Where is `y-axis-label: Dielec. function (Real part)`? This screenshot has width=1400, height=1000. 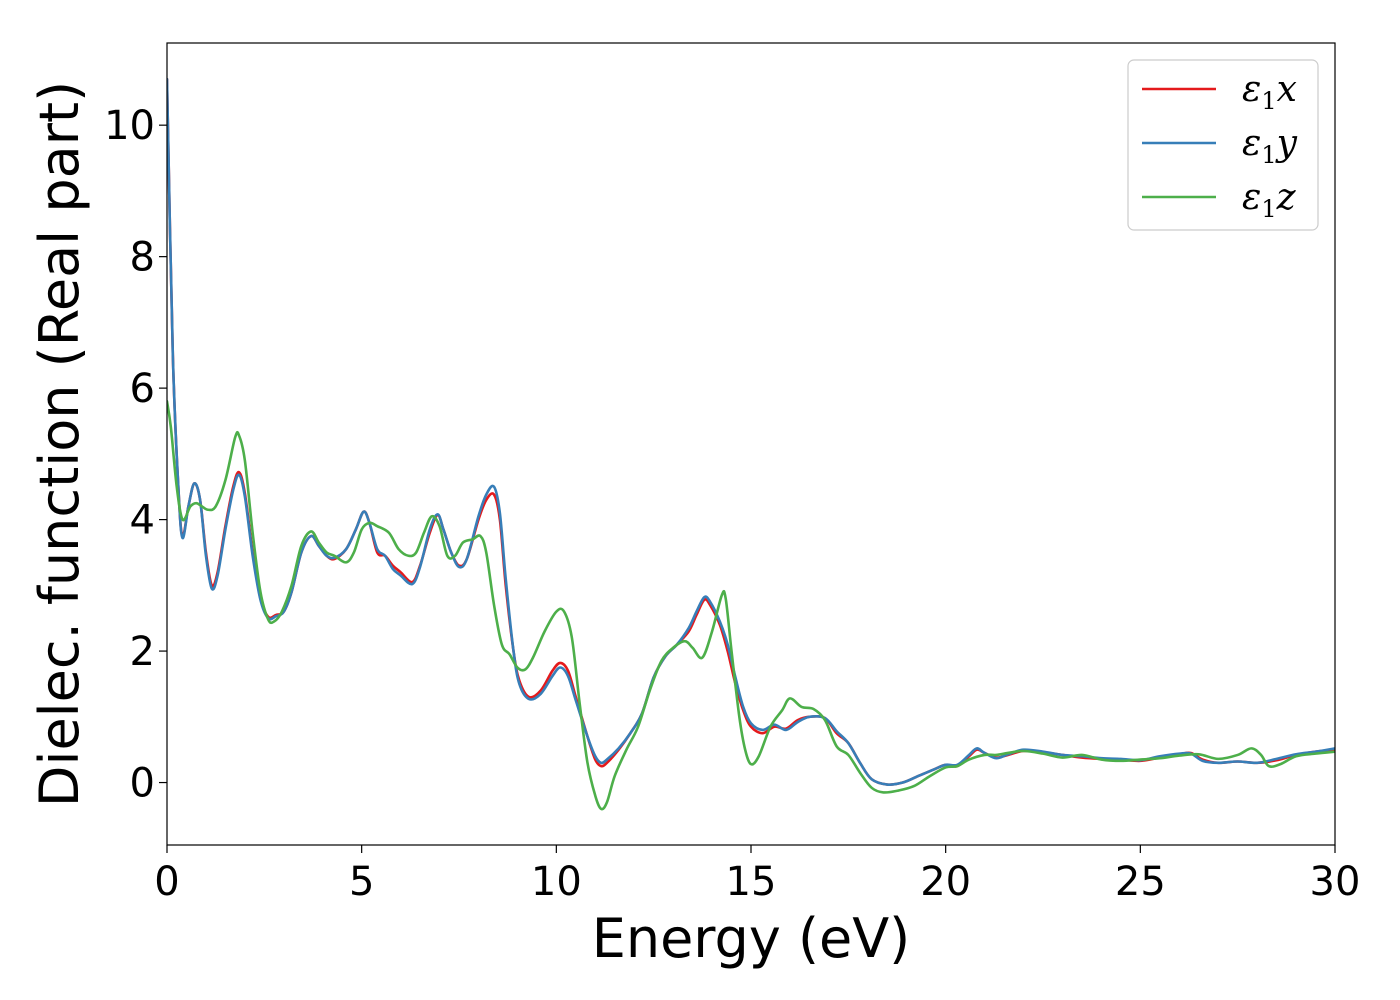
y-axis-label: Dielec. function (Real part) is located at coordinates (59, 444).